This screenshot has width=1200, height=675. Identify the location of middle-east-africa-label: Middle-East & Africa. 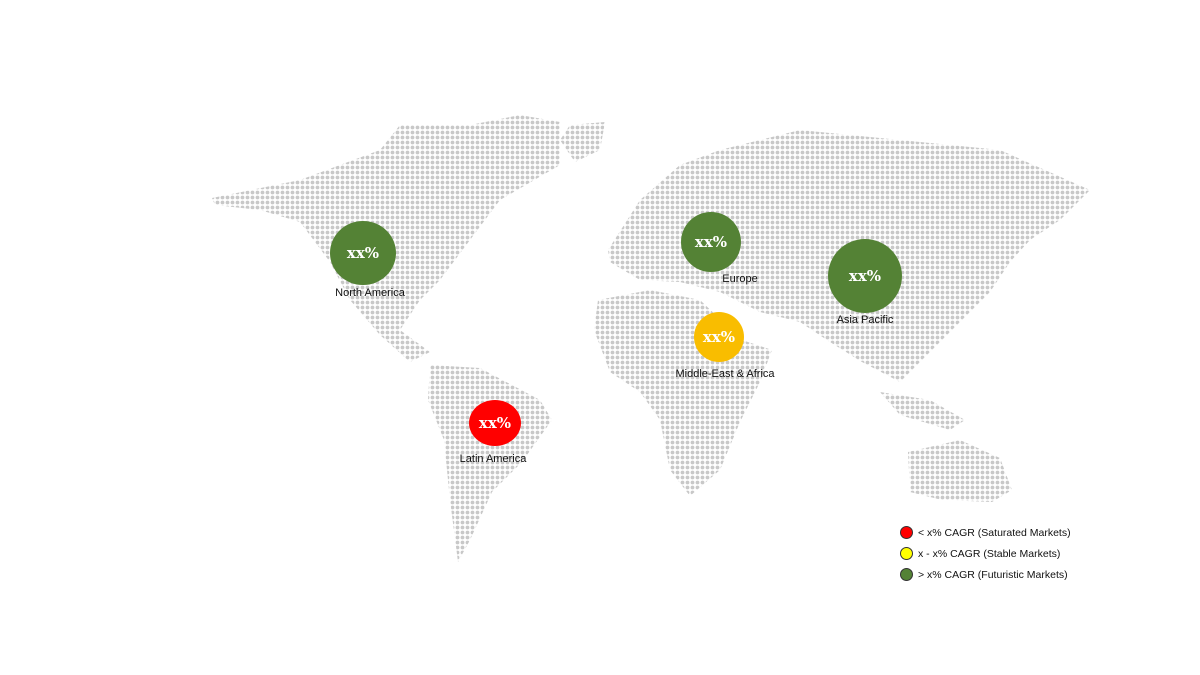
(725, 374).